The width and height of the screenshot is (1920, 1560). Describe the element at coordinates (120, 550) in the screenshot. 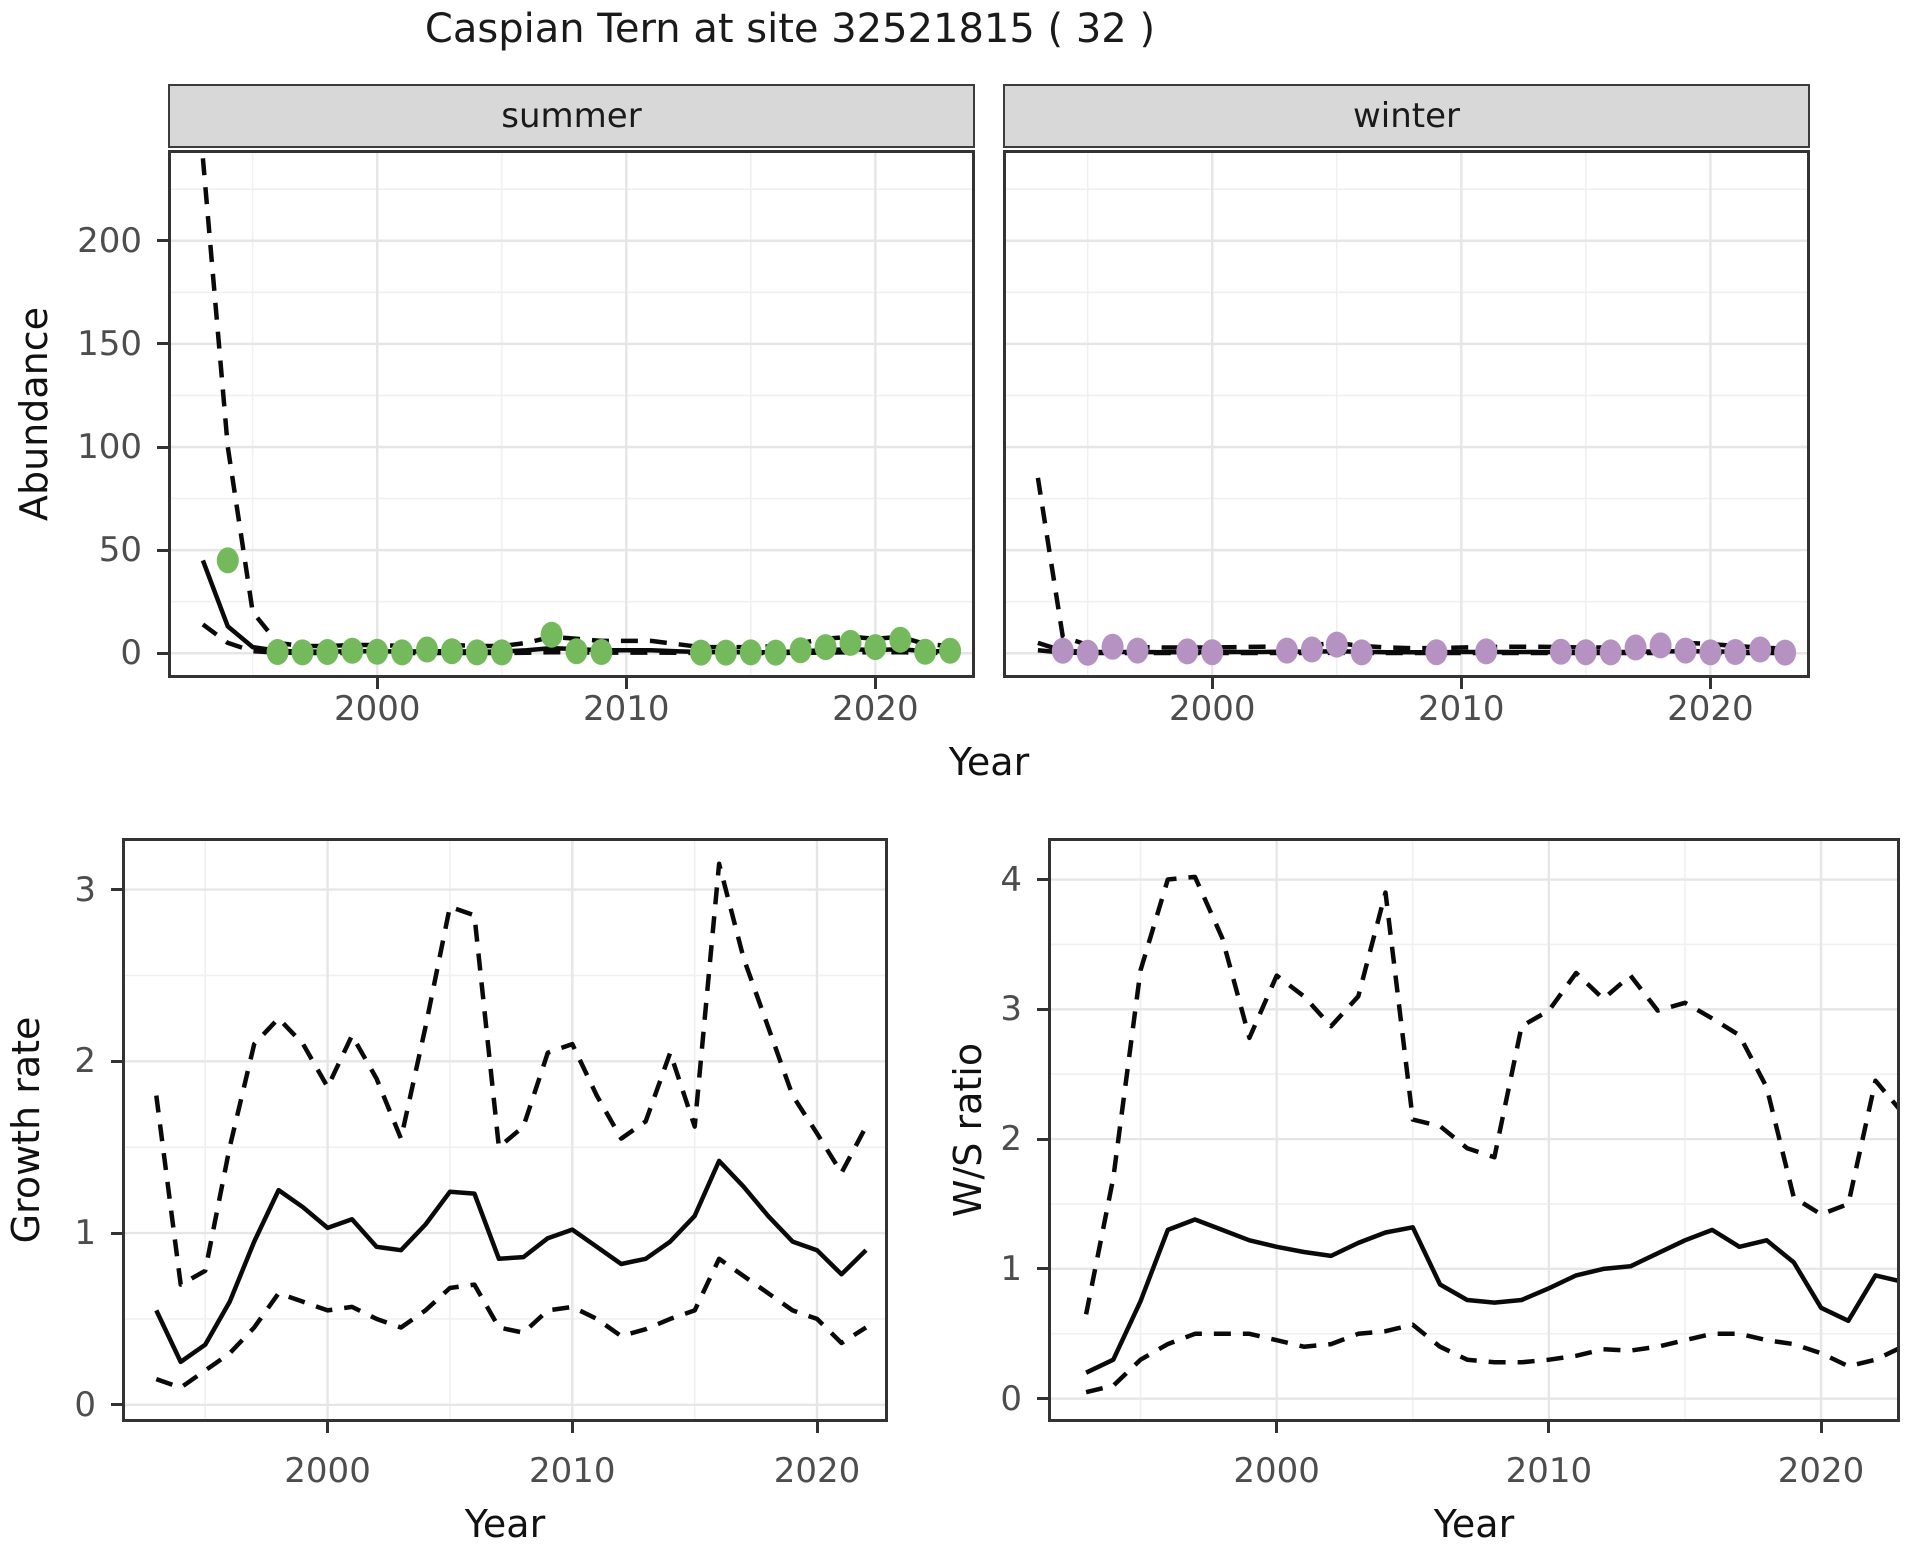

I see `y-tick-label: 50` at that location.